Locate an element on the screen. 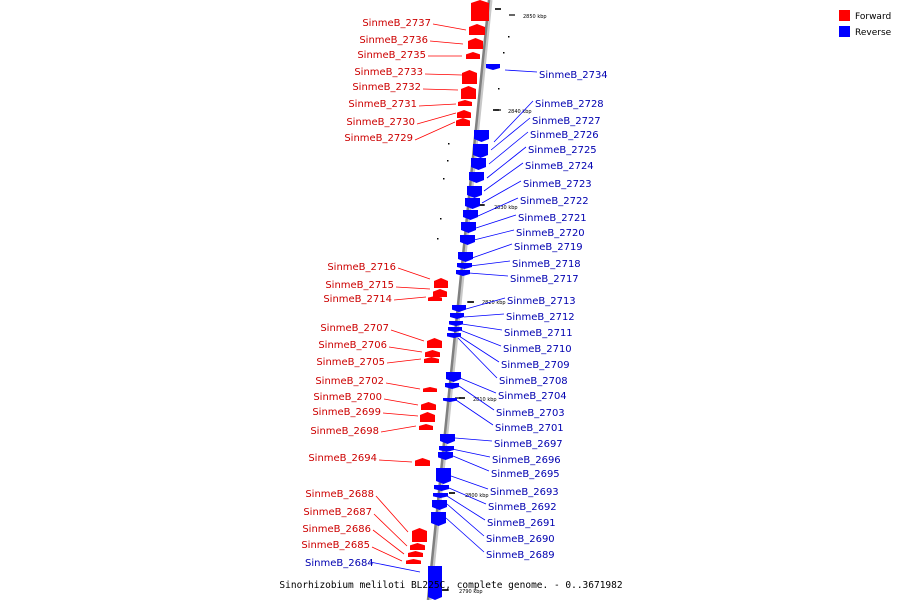  gene-label-reverse: SinmeB_2684 is located at coordinates (339, 563).